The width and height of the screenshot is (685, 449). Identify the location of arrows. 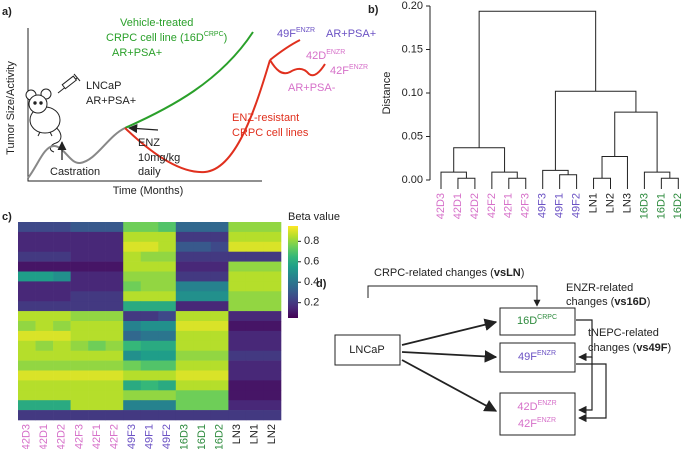
(449, 365).